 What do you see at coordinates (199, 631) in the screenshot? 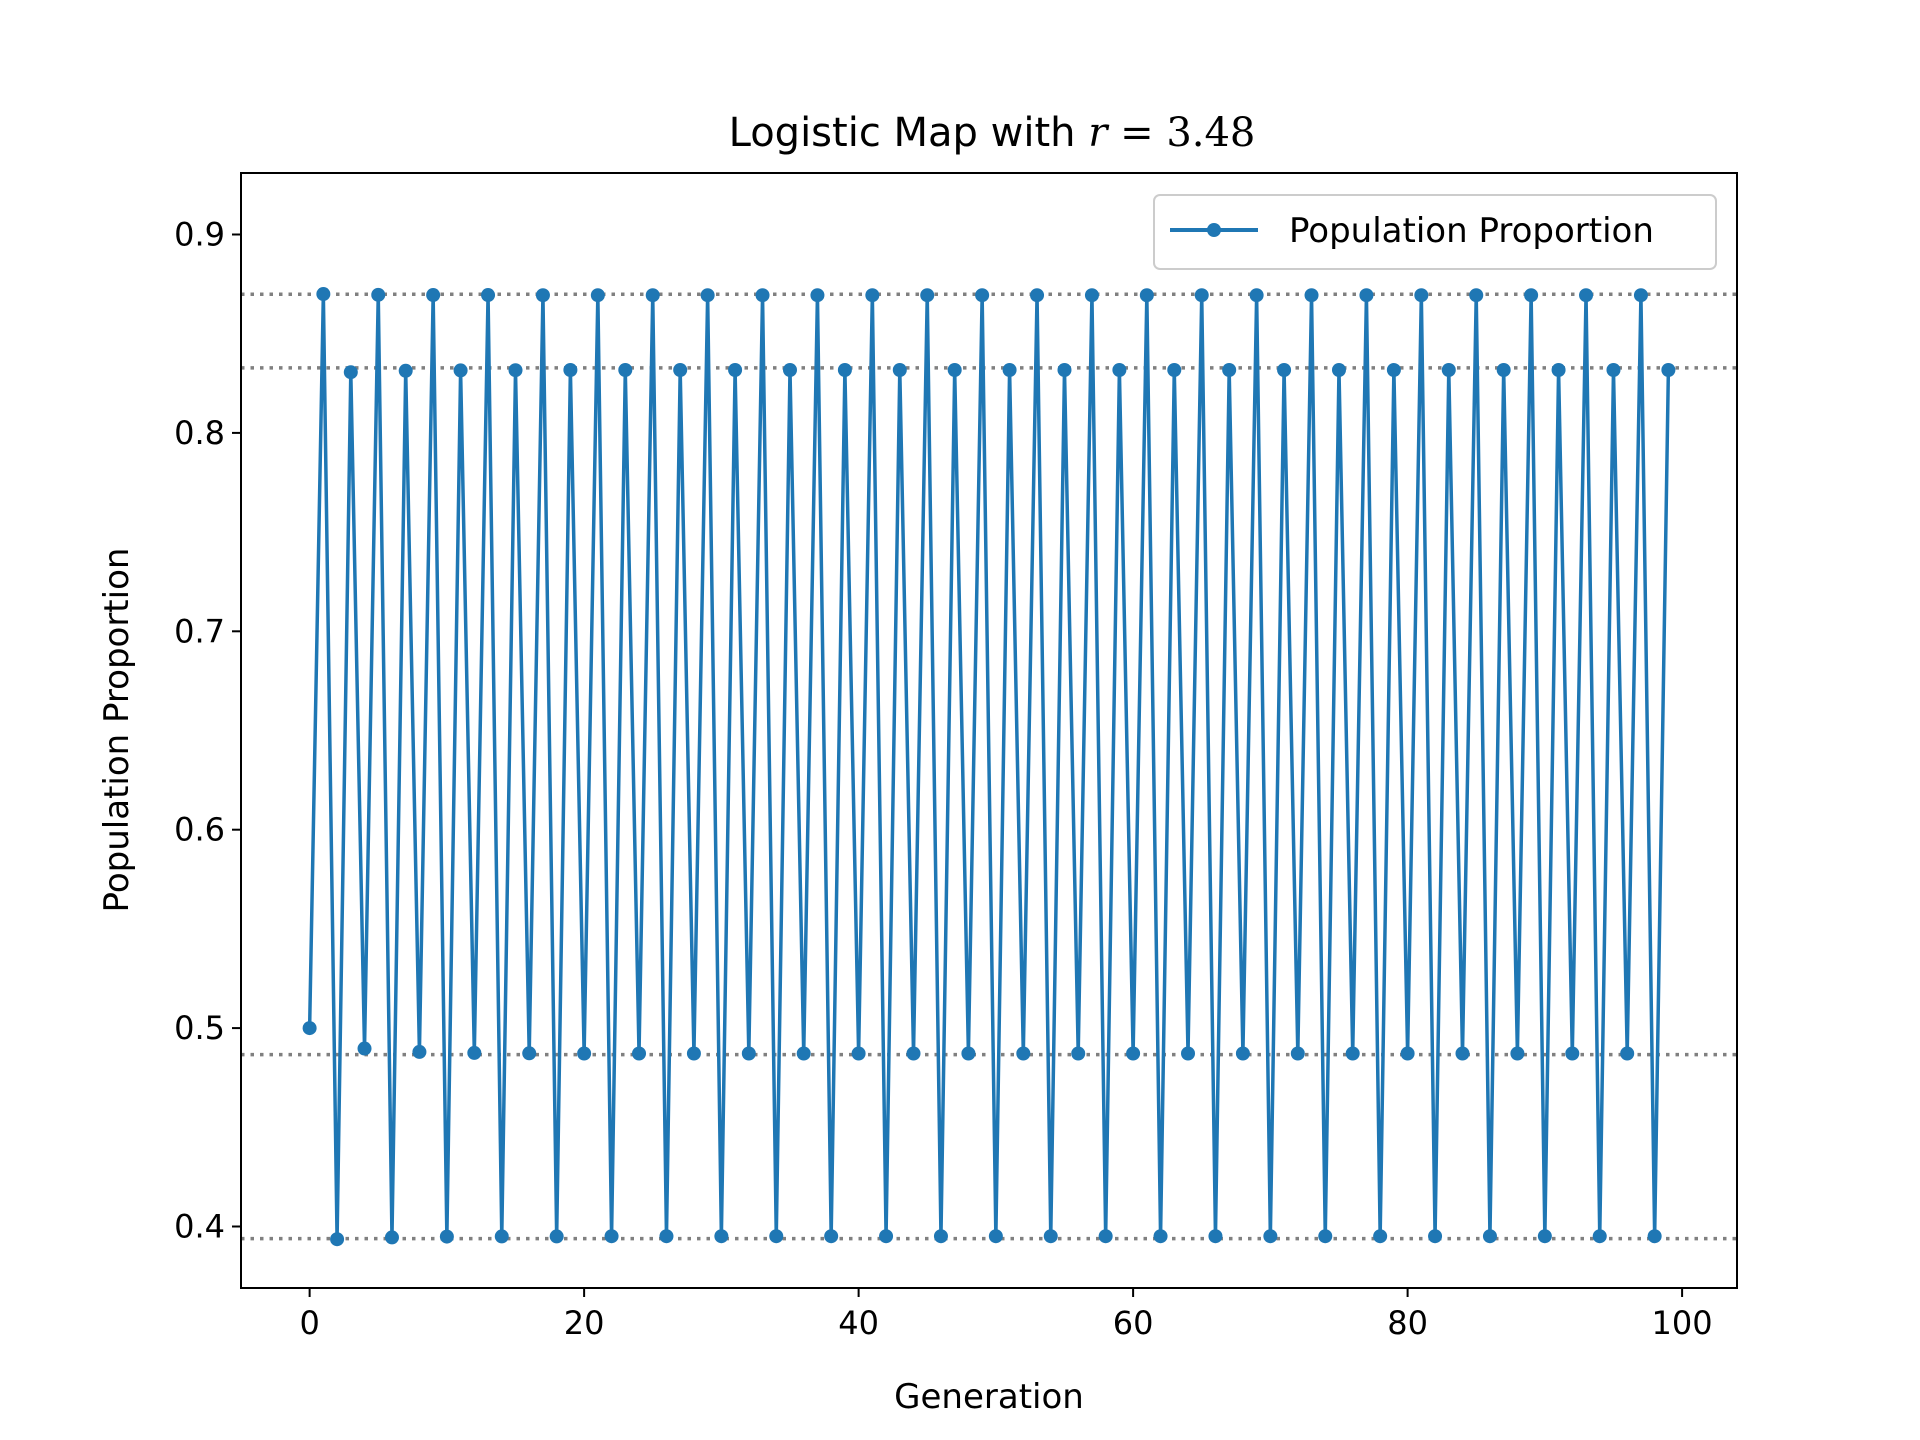
I see `y-tick-label: 0.7` at bounding box center [199, 631].